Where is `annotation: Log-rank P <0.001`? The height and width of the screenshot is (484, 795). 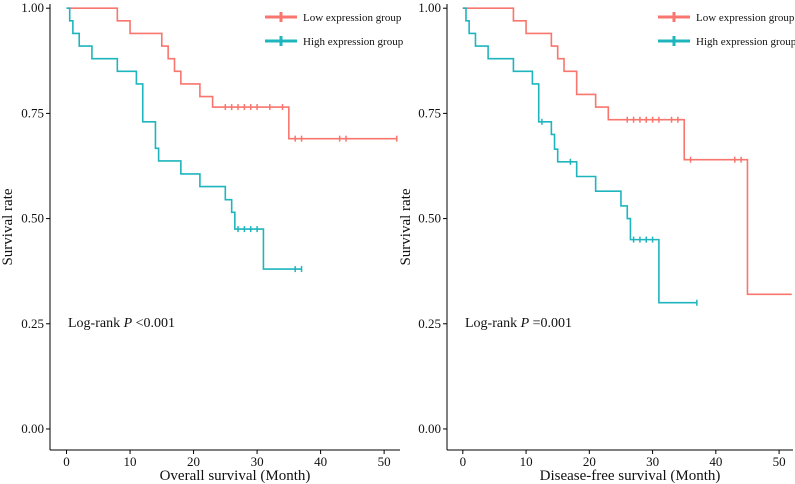 annotation: Log-rank P <0.001 is located at coordinates (121, 323).